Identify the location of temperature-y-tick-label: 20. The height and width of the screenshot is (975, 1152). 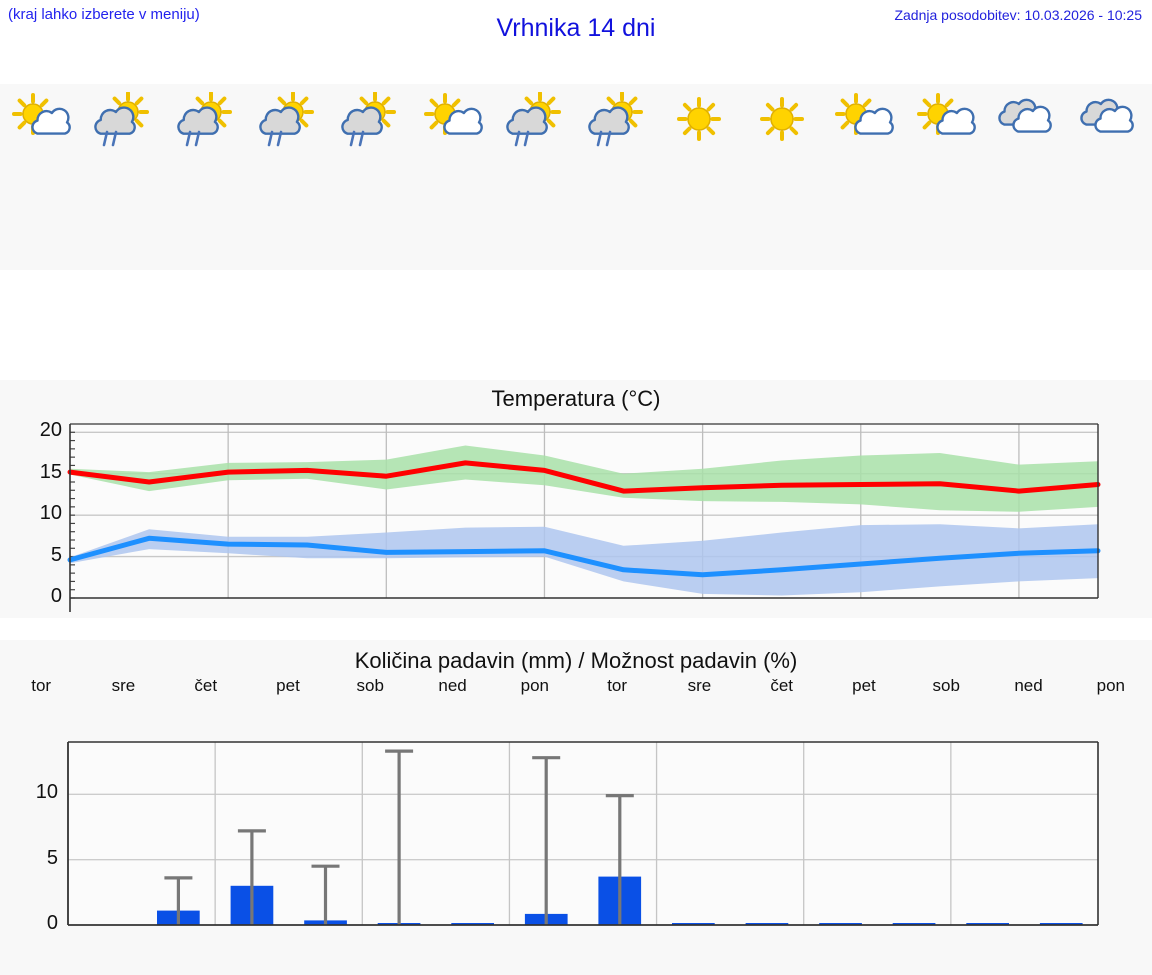
(50, 430).